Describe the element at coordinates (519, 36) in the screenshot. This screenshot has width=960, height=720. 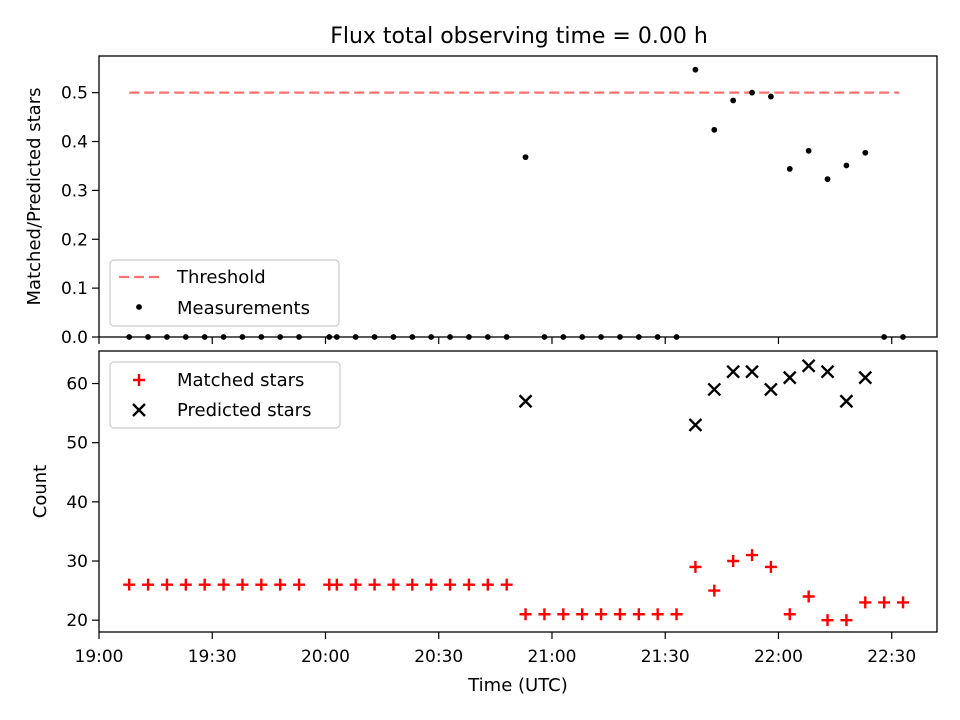
I see `chart-title: Flux total observing time = 0.00 h` at that location.